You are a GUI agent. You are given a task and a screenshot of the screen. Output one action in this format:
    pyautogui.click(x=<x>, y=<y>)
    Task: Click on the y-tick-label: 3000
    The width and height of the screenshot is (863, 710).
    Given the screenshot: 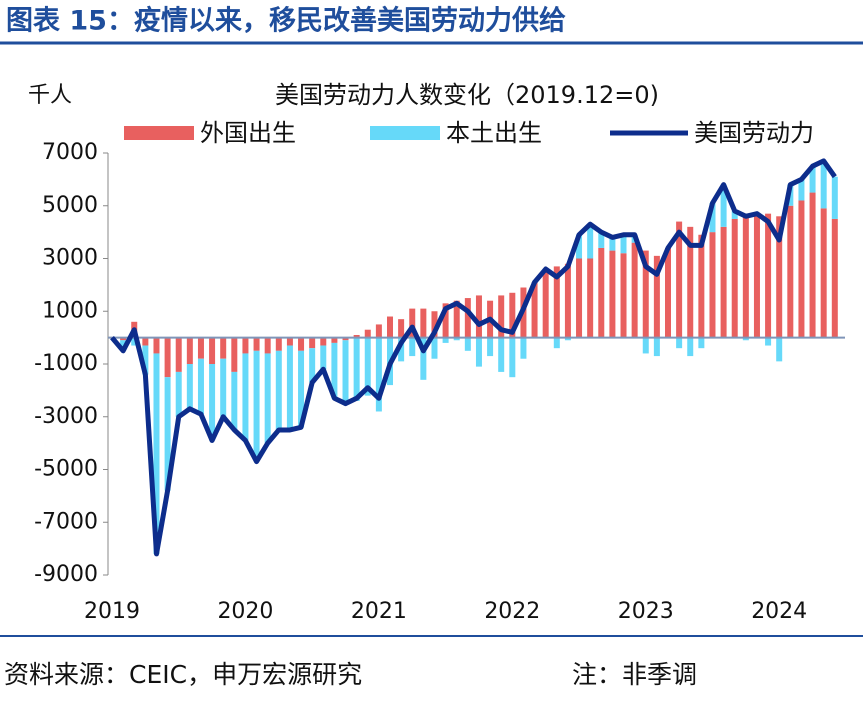 What is the action you would take?
    pyautogui.click(x=70, y=258)
    